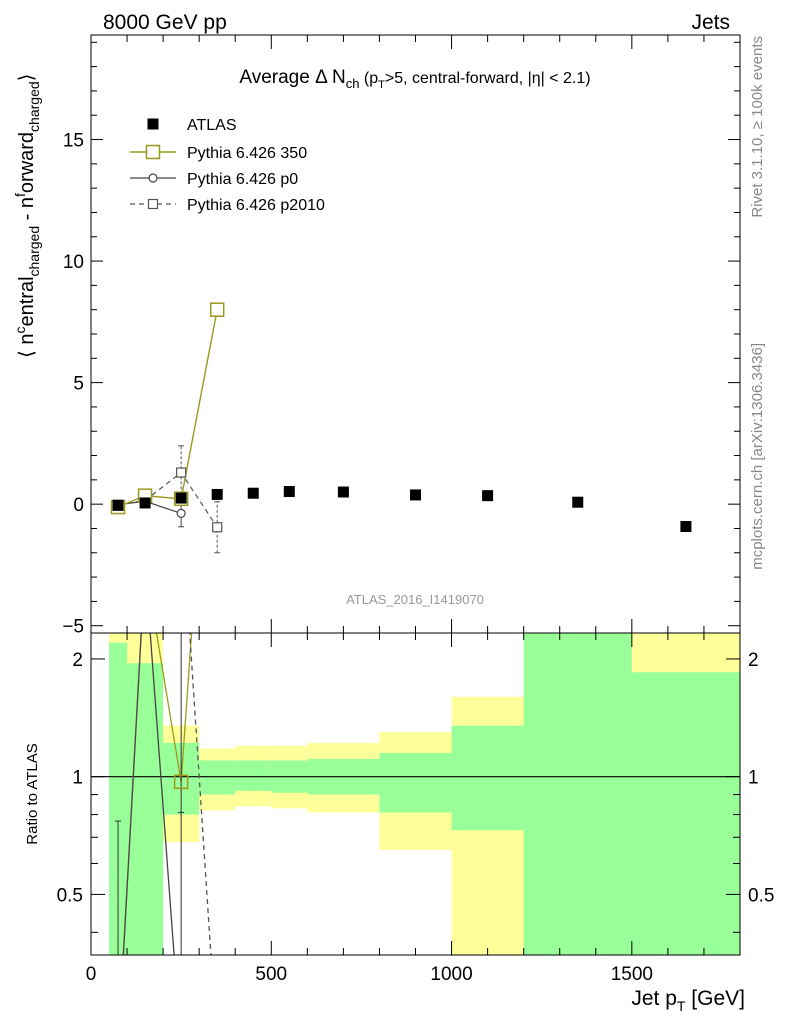 The width and height of the screenshot is (786, 1024). I want to click on header-left: 8000 GeV pp, so click(165, 22).